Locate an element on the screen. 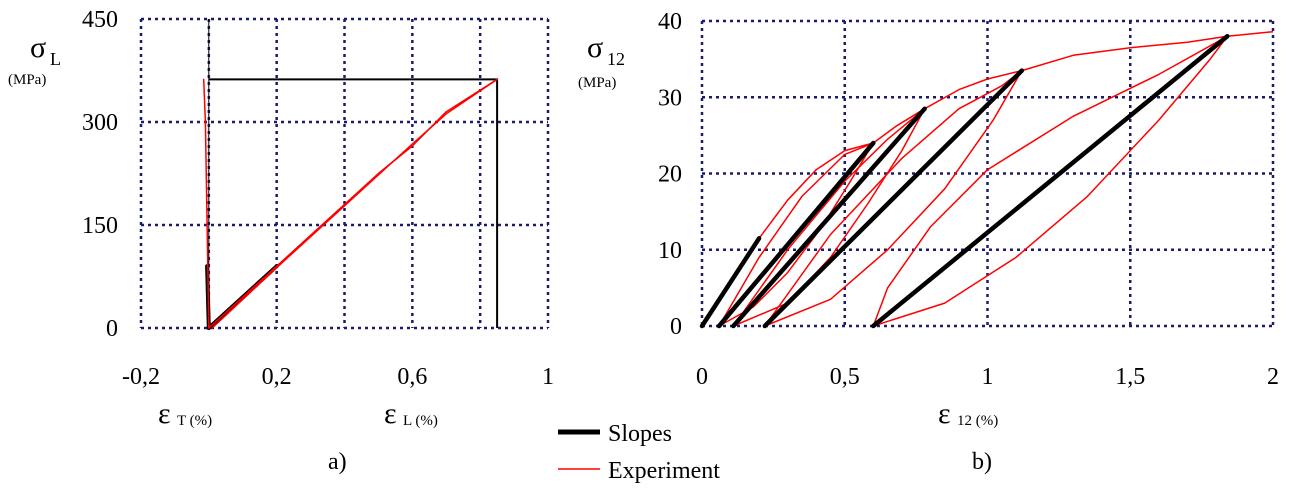 This screenshot has width=1289, height=491. panel-b-y-tick-label: 40 is located at coordinates (670, 22).